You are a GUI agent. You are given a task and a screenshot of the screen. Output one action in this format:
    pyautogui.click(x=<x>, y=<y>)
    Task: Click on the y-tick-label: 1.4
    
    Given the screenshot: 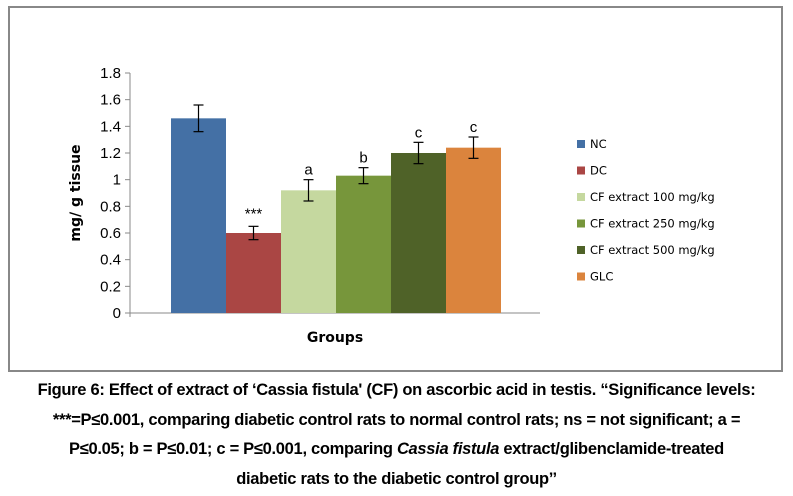 What is the action you would take?
    pyautogui.click(x=110, y=126)
    